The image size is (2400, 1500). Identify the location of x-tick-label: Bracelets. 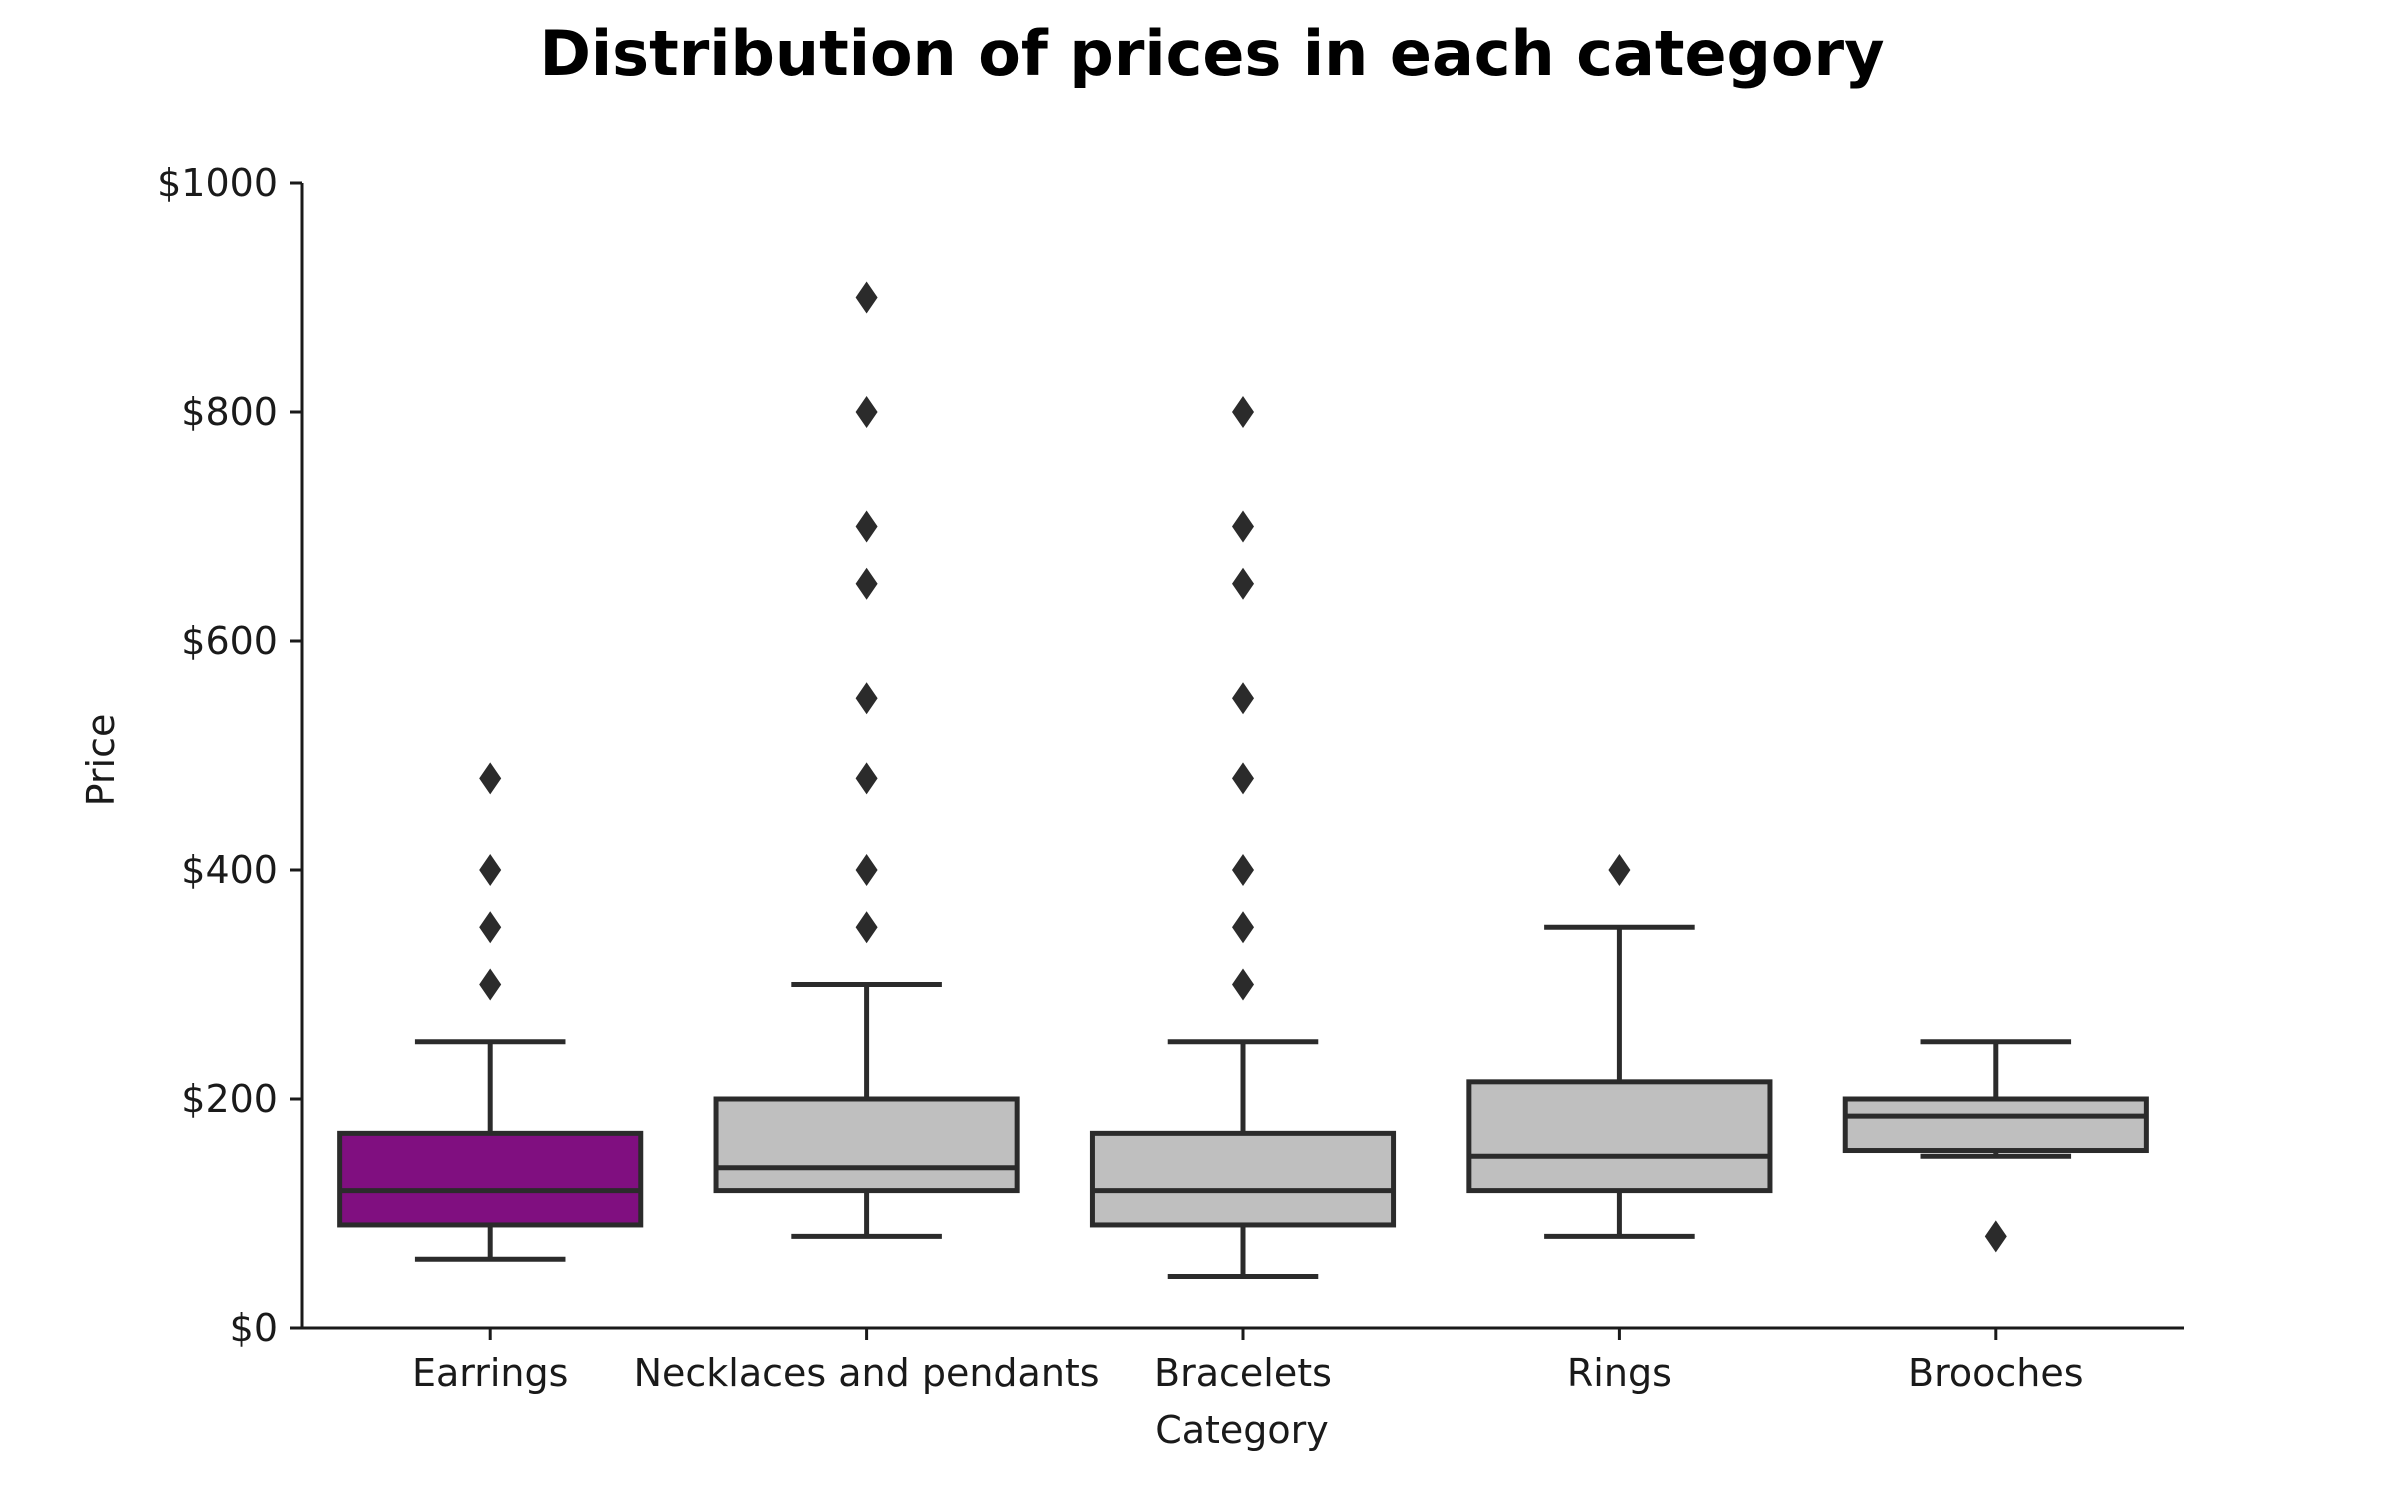
(1243, 1373).